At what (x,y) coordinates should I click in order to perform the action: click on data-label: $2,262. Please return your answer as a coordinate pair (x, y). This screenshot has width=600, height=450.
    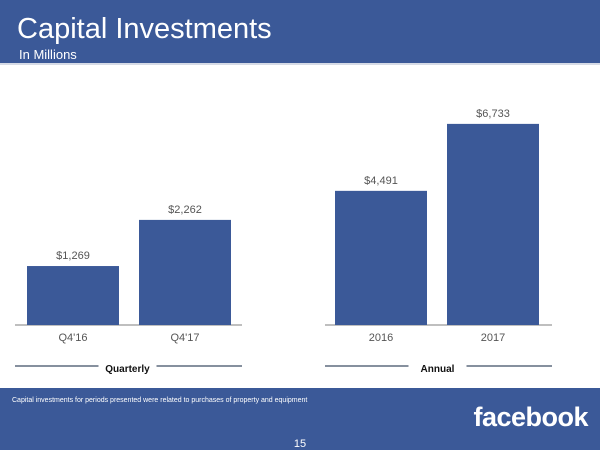
    Looking at the image, I should click on (185, 210).